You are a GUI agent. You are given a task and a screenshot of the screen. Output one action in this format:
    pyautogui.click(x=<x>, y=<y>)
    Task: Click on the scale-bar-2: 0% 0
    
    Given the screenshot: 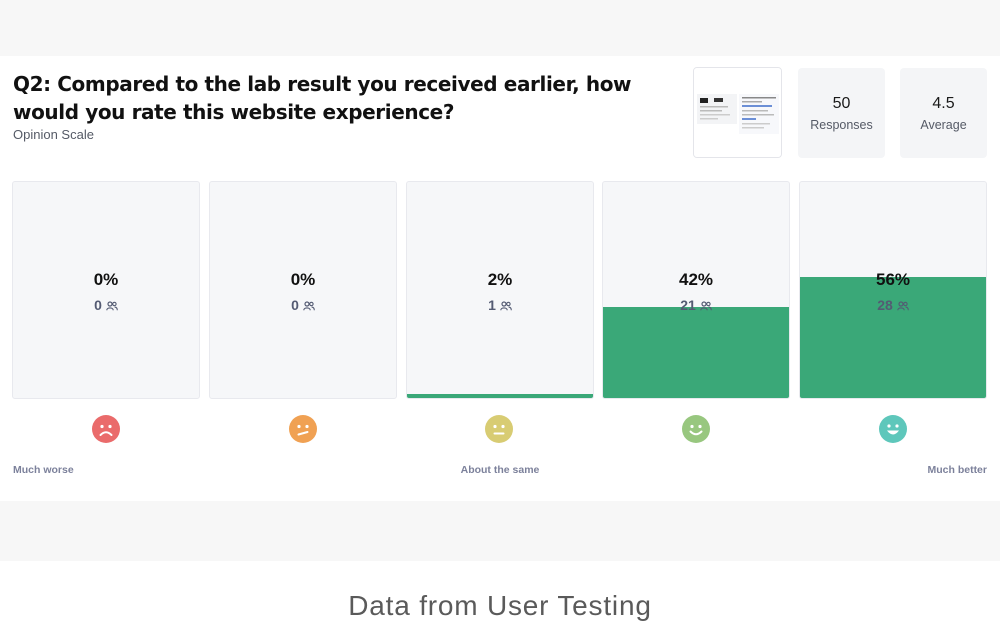 What is the action you would take?
    pyautogui.click(x=303, y=290)
    